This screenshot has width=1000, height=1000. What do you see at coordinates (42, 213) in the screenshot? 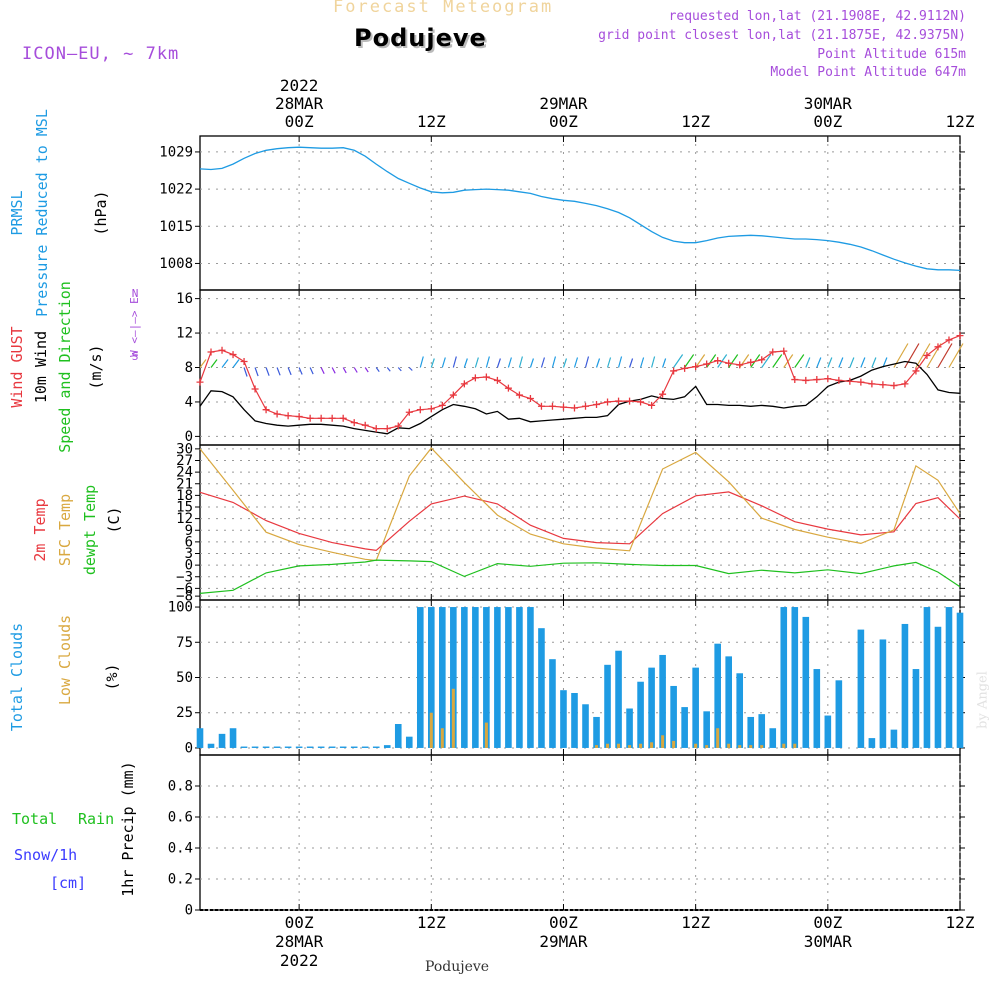
I see `label-pressure: Pressure Reduced to MSL` at bounding box center [42, 213].